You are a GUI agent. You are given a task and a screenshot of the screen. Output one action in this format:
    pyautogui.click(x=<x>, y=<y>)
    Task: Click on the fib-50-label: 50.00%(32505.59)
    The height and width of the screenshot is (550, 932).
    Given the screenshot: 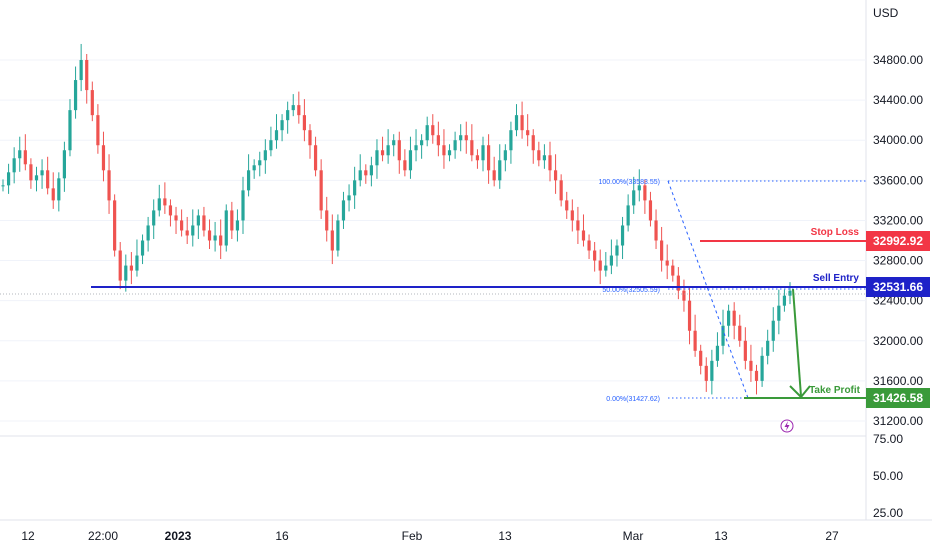 What is the action you would take?
    pyautogui.click(x=631, y=290)
    